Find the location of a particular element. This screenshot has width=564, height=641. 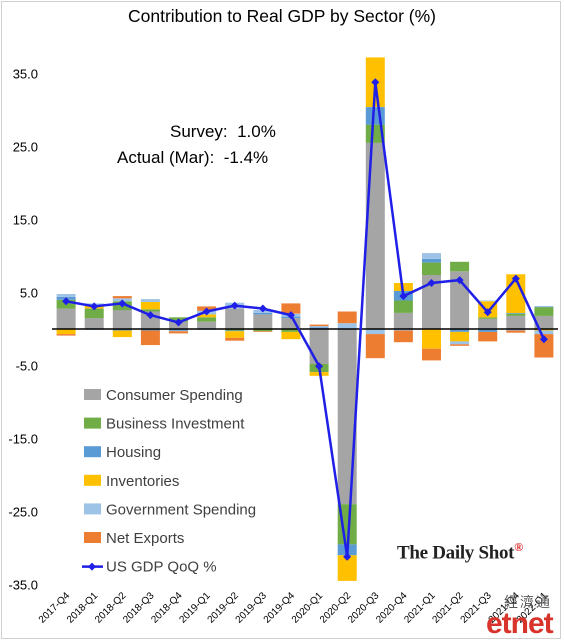

bar-inventories-2021-Q1 is located at coordinates (431, 339).